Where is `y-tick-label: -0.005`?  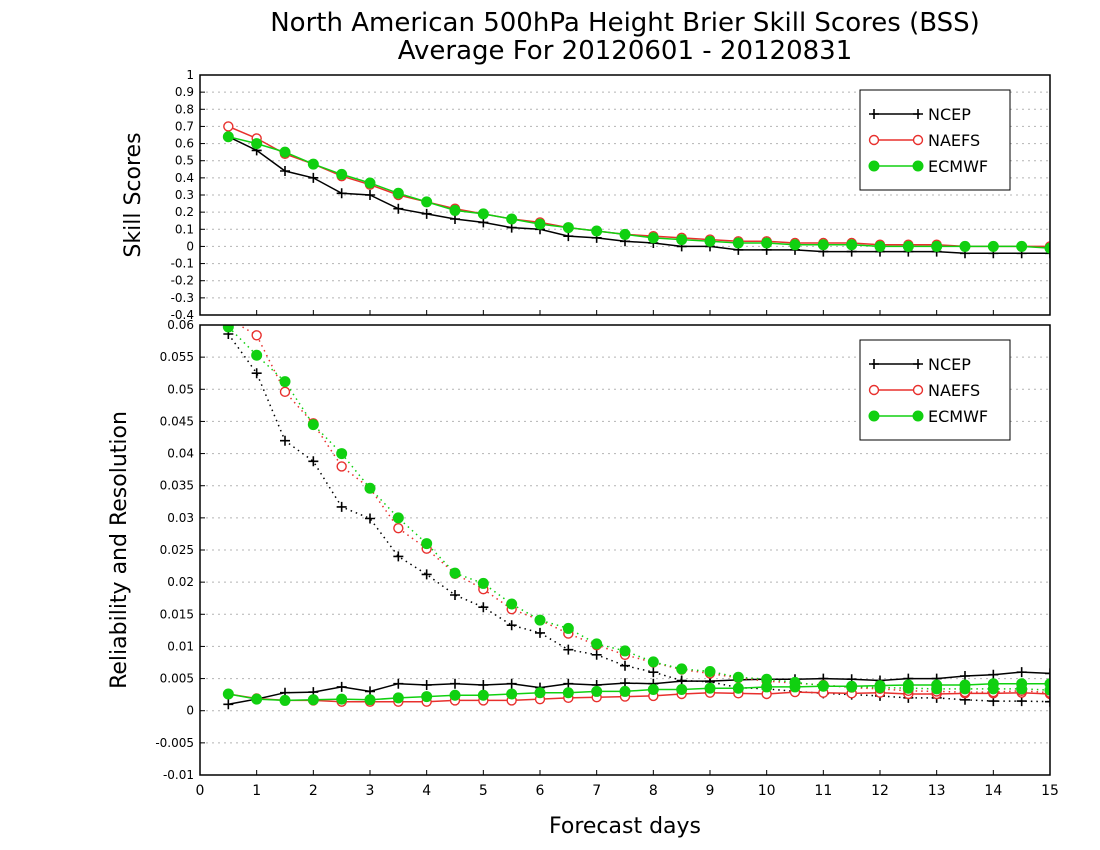
y-tick-label: -0.005 is located at coordinates (174, 743).